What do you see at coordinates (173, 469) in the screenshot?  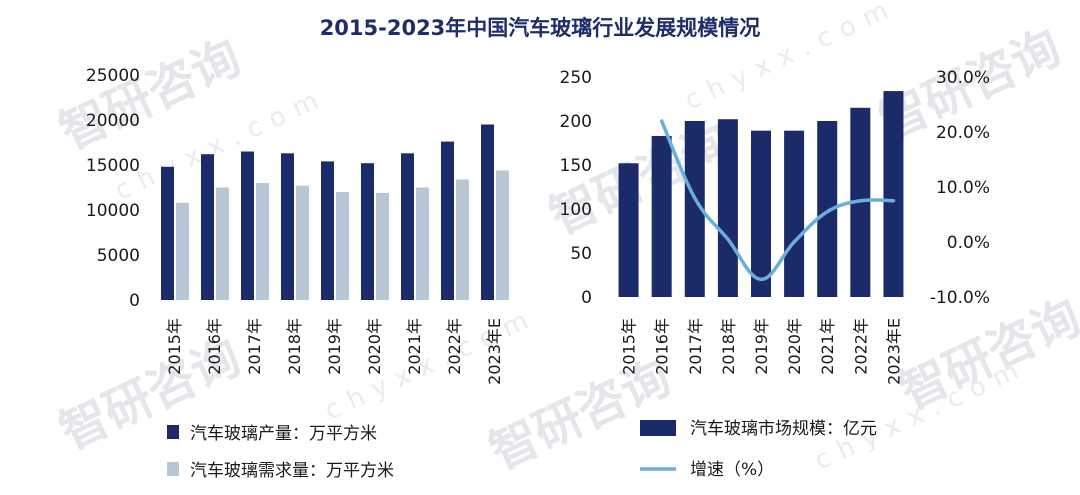 I see `legend-swatch-demand` at bounding box center [173, 469].